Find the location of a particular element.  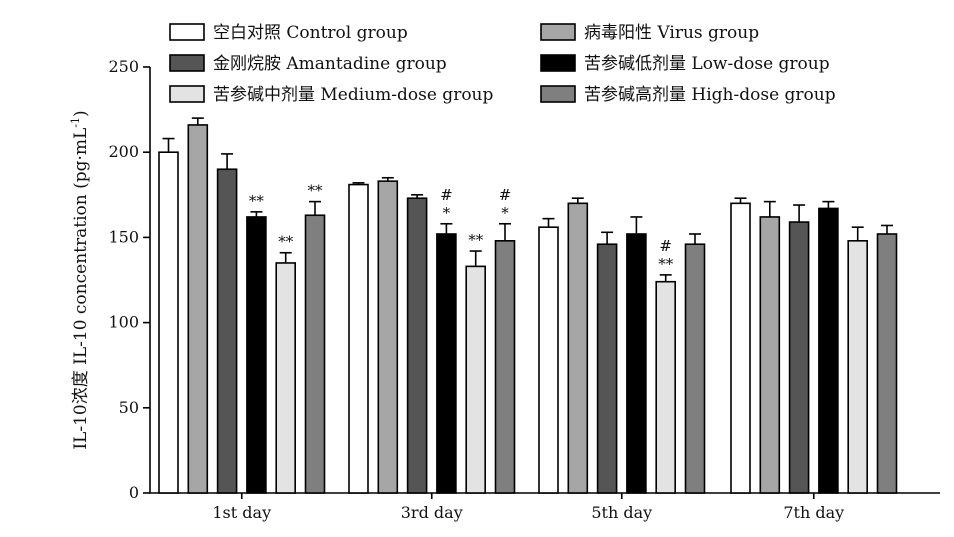

x-tick-label: 1st day is located at coordinates (241, 512).